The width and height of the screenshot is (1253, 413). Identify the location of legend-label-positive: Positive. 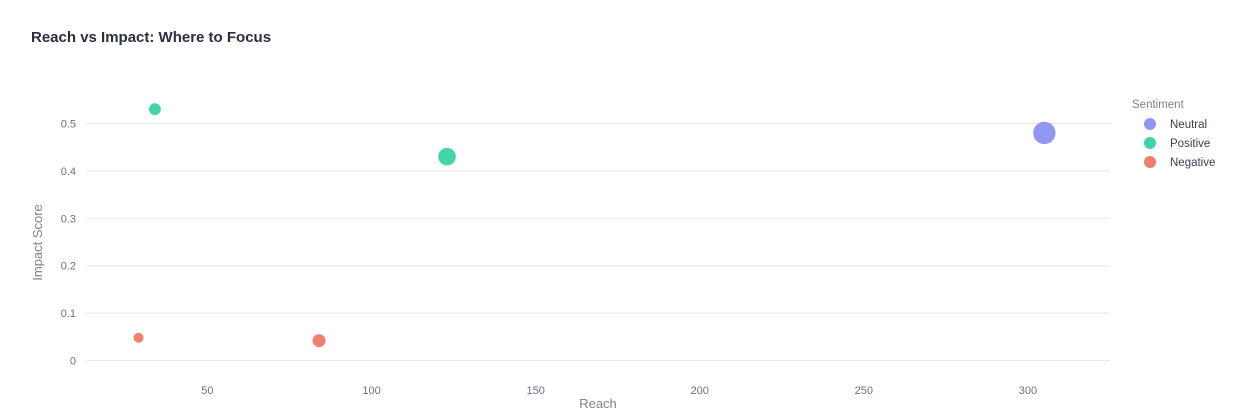
(1190, 144).